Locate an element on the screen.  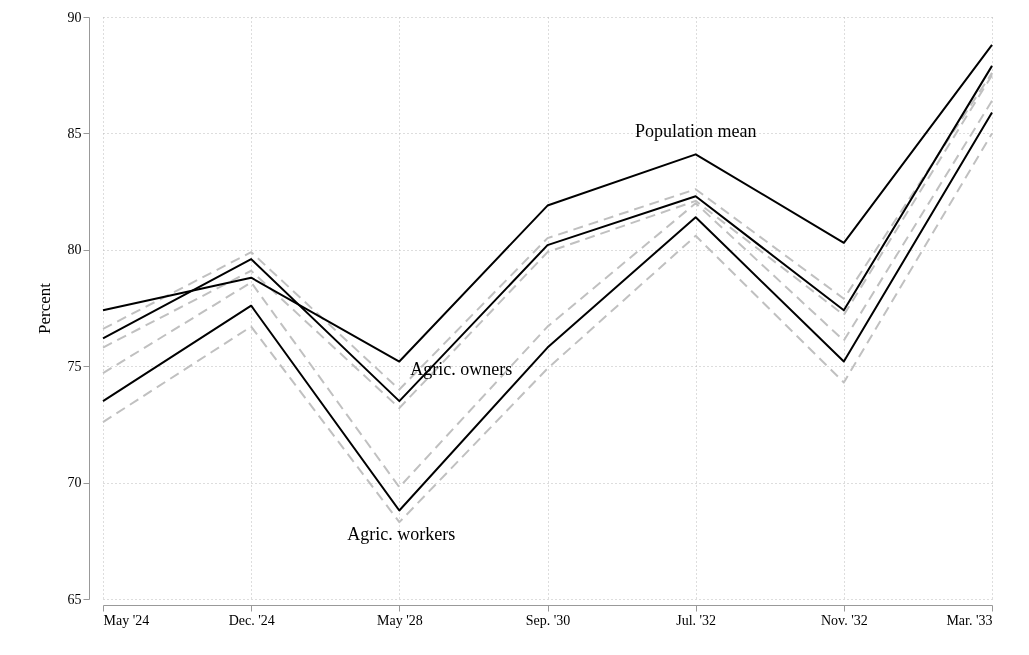
y-tick-label: 80 is located at coordinates (74, 250).